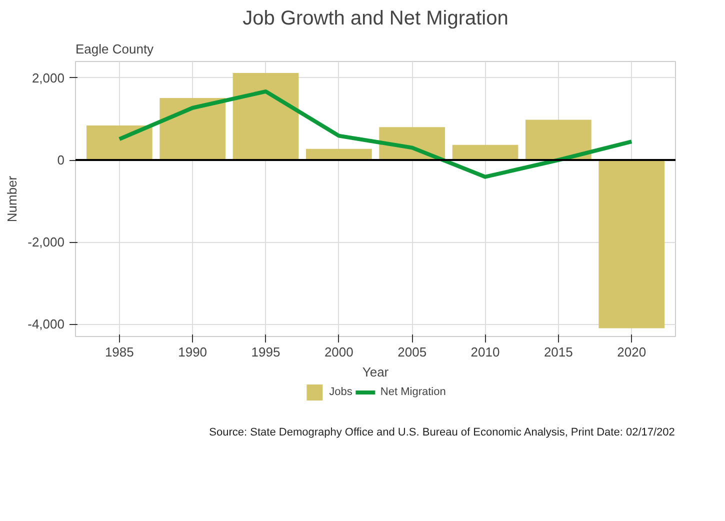 The image size is (725, 521). I want to click on chart-subtitle: Eagle County, so click(115, 49).